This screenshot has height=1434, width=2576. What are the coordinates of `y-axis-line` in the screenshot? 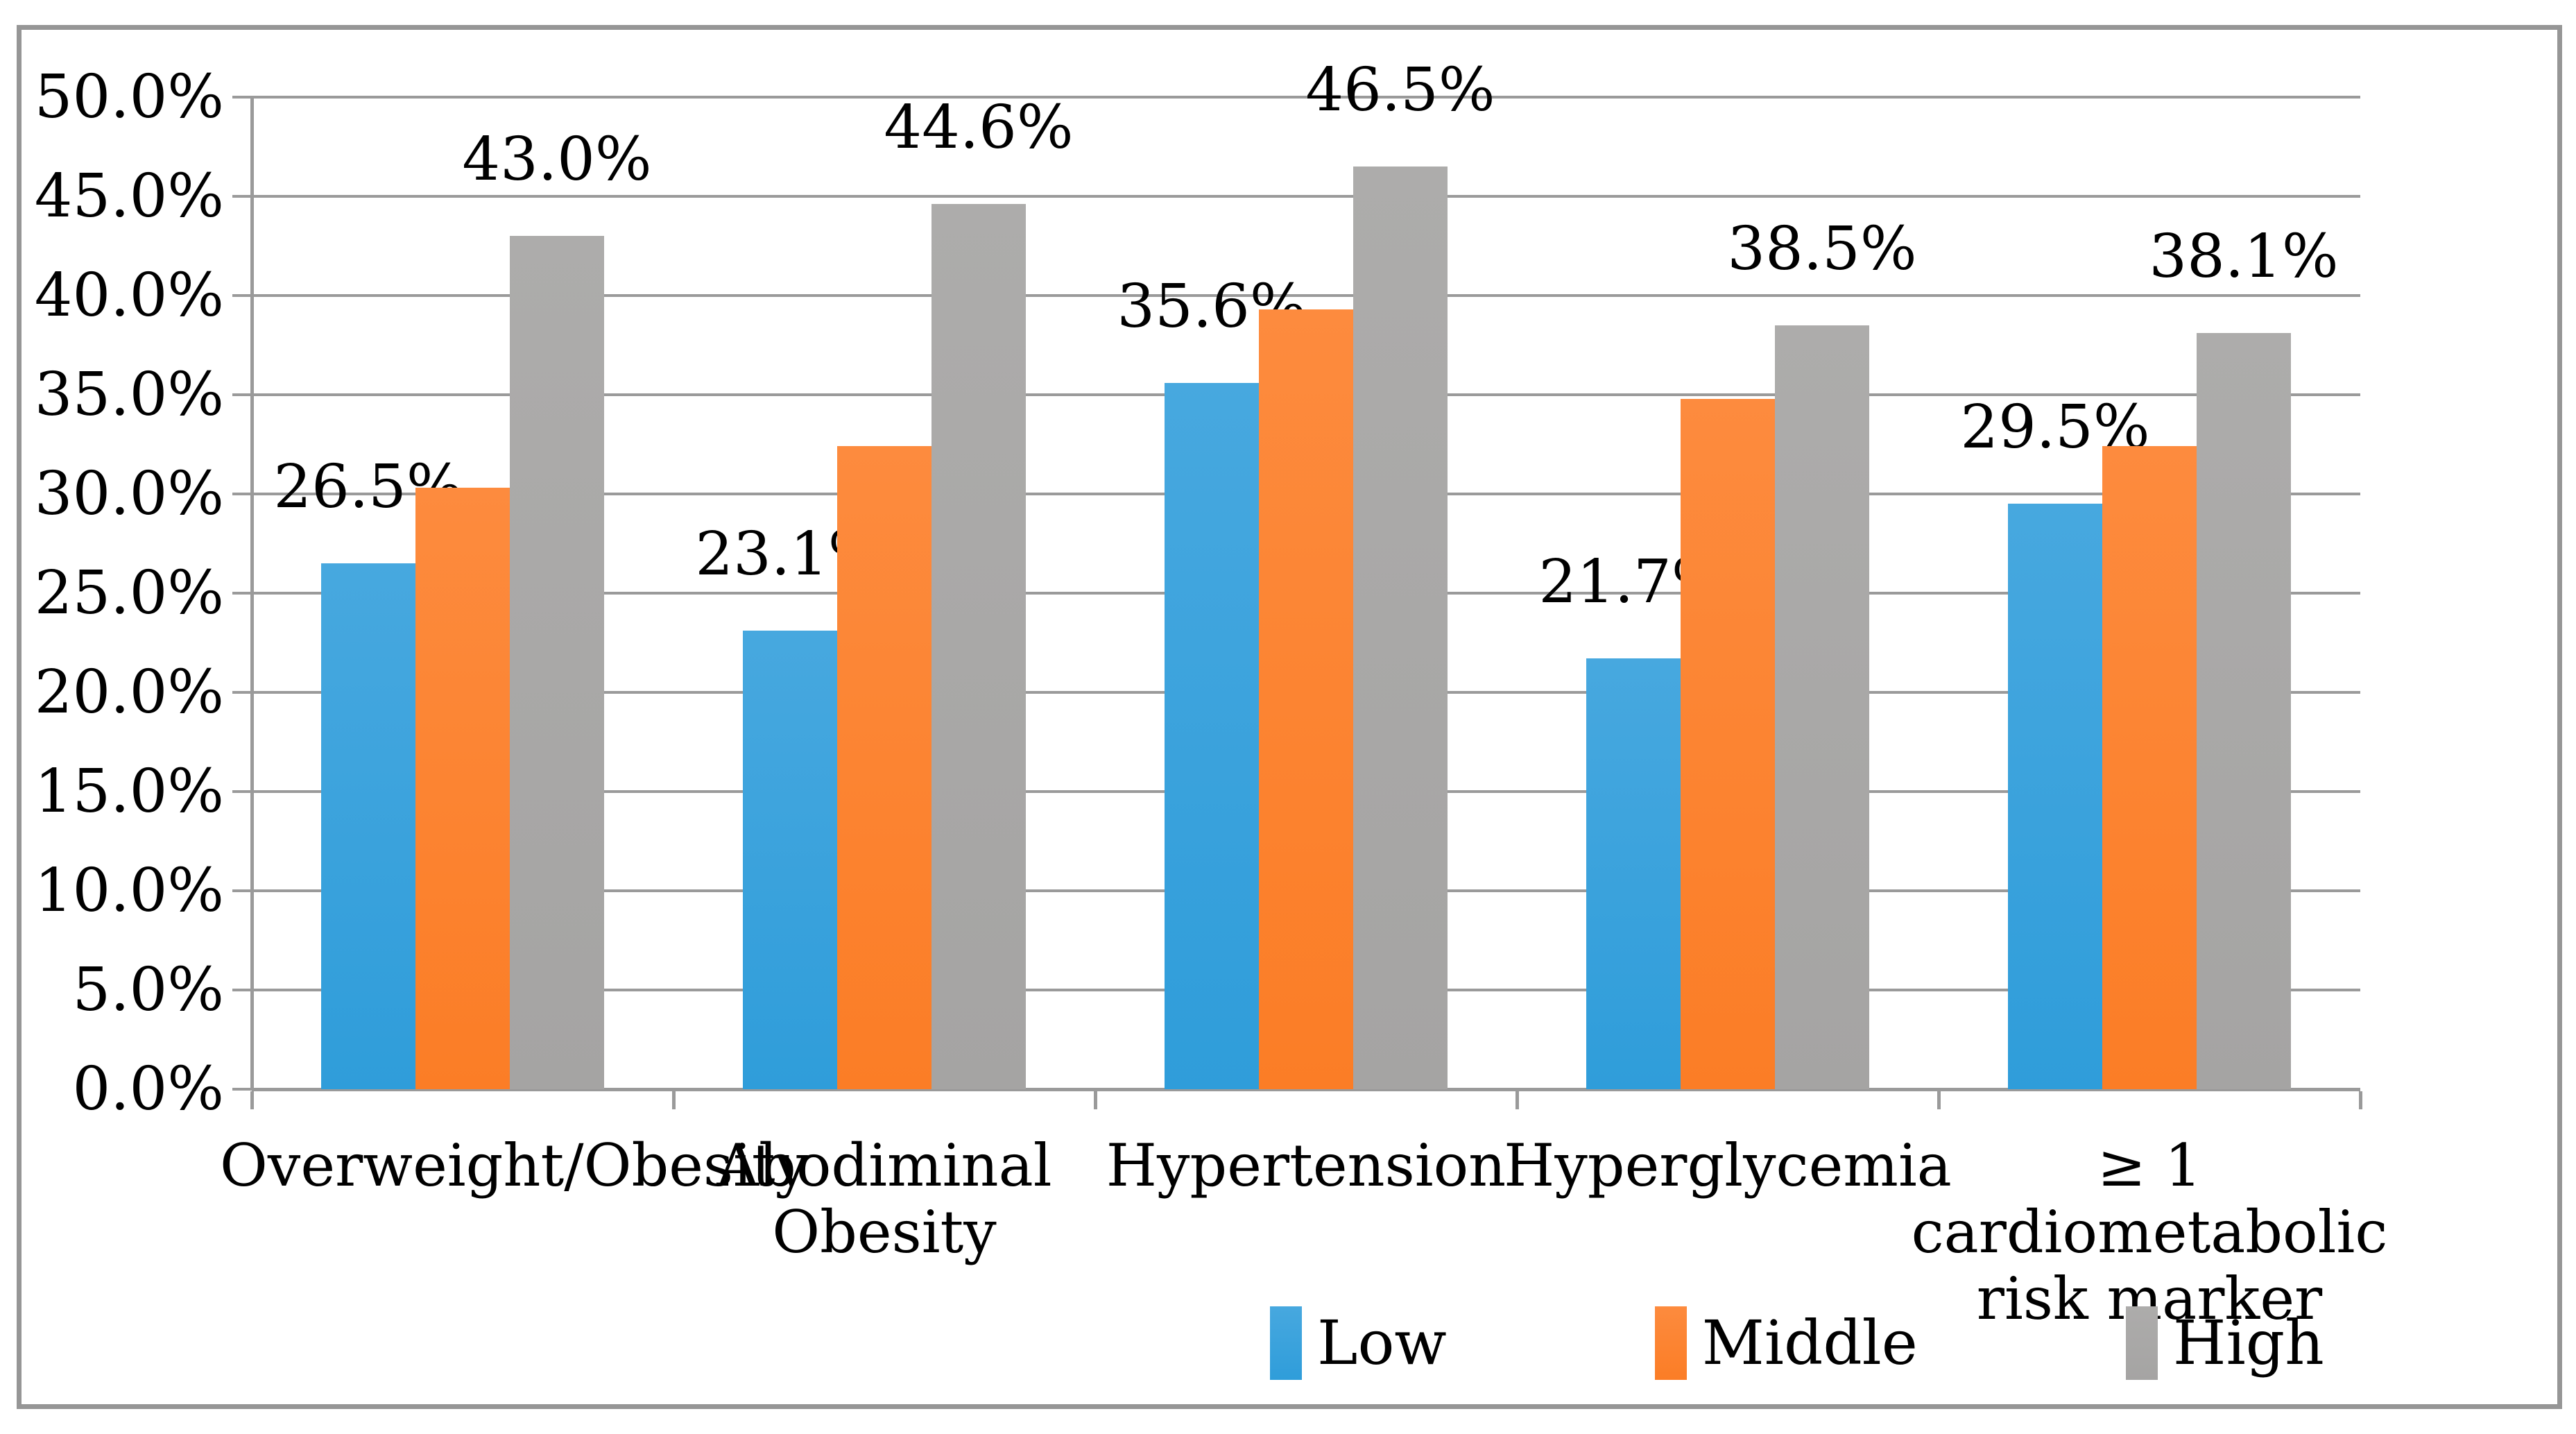 It's located at (252, 593).